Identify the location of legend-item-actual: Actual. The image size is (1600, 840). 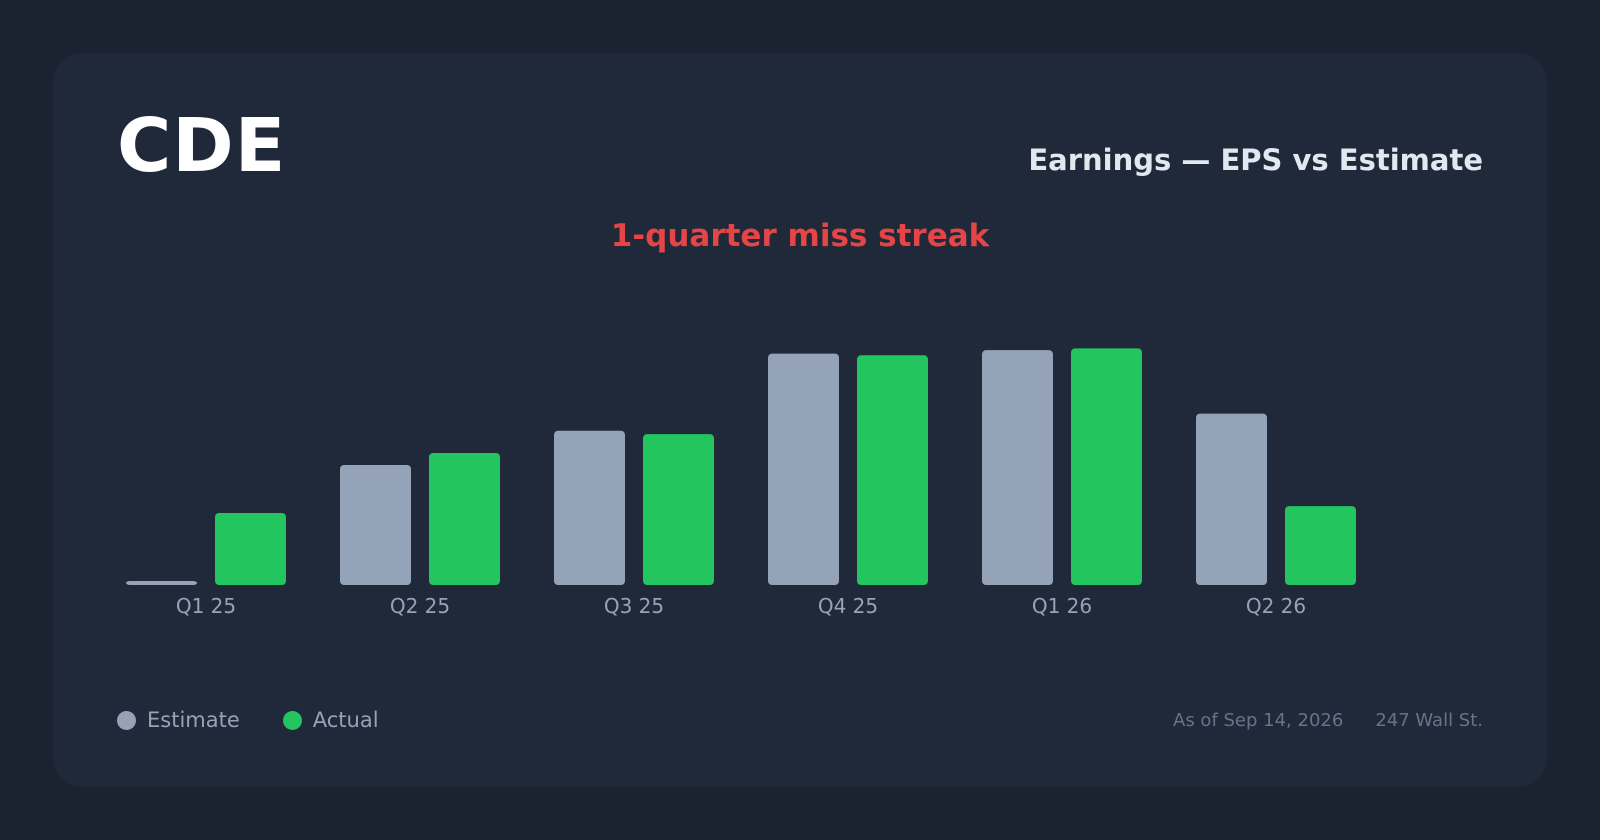
(330, 720).